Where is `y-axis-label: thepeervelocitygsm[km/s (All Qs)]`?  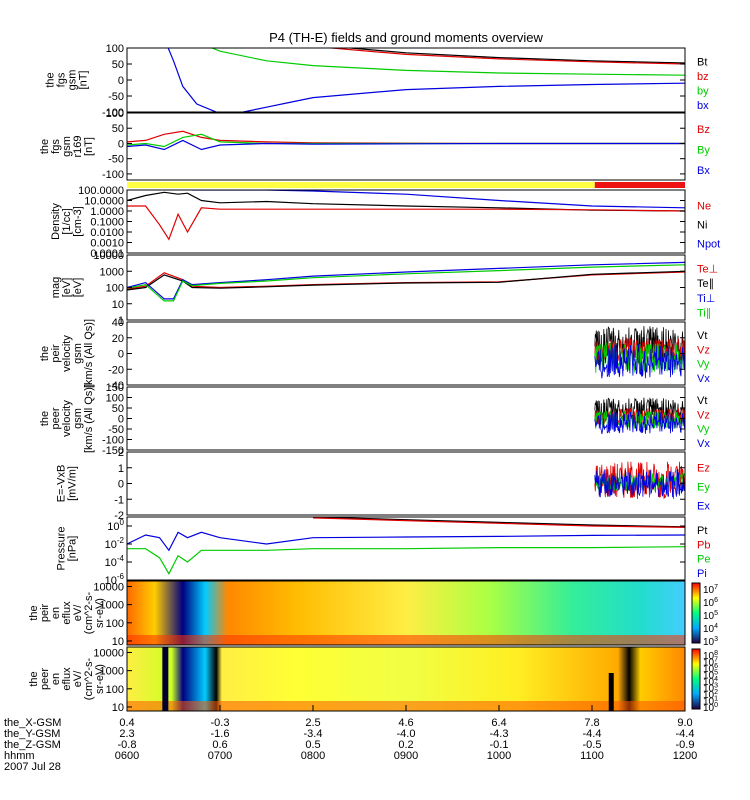
y-axis-label: thepeervelocitygsm[km/s (All Qs)] is located at coordinates (67, 418).